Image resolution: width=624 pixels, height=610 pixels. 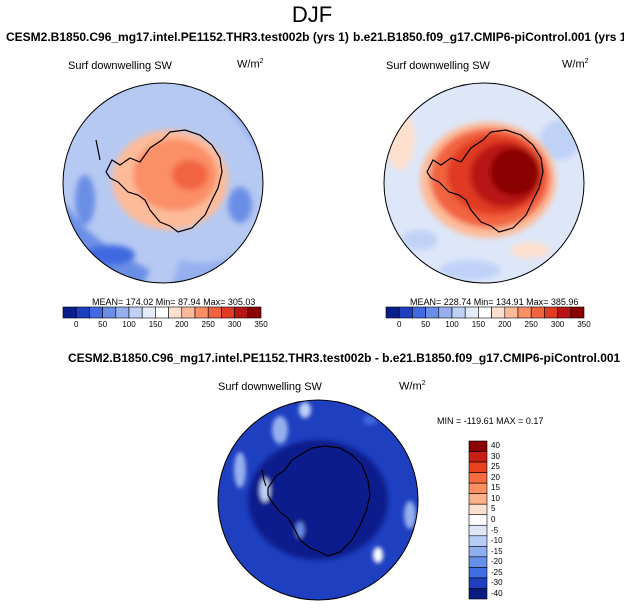 I want to click on map-panel-diff, so click(x=318, y=500).